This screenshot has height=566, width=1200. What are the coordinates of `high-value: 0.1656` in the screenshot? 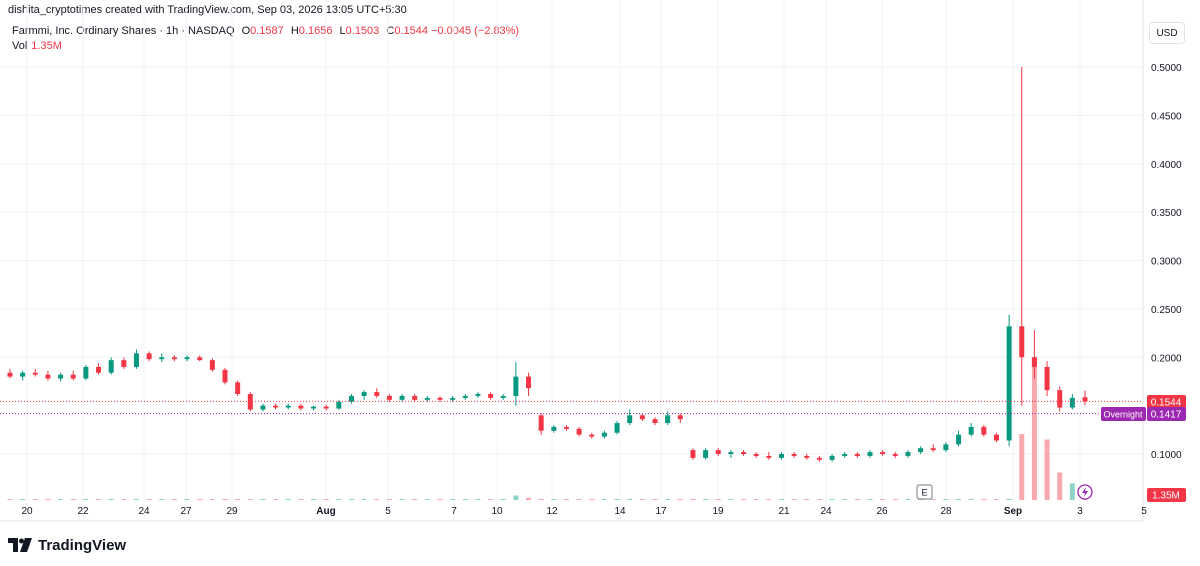 It's located at (315, 31).